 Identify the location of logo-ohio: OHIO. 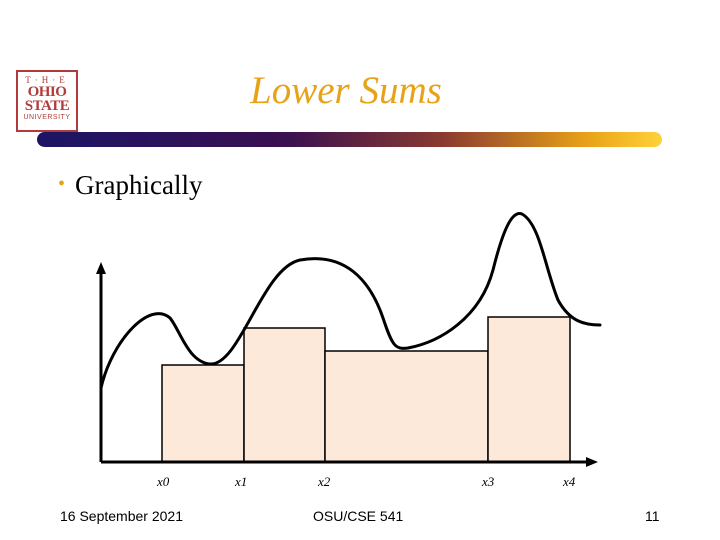
(47, 92).